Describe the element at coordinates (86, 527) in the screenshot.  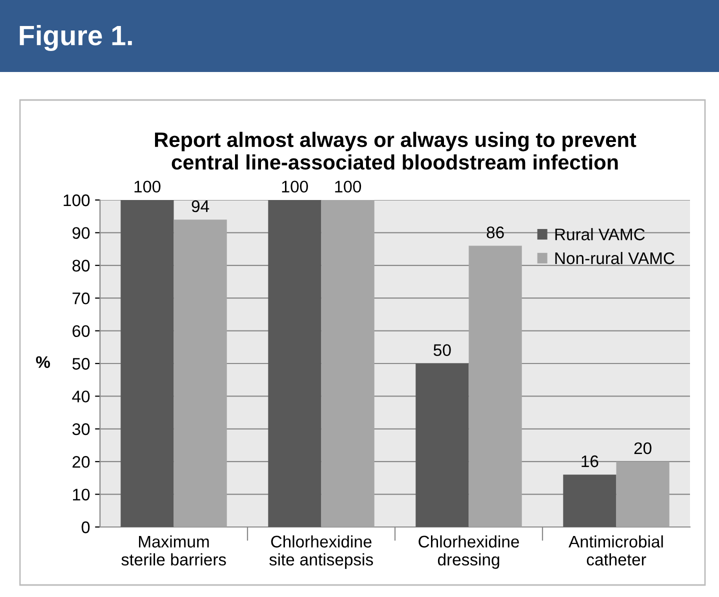
I see `y-tick-label: 0` at that location.